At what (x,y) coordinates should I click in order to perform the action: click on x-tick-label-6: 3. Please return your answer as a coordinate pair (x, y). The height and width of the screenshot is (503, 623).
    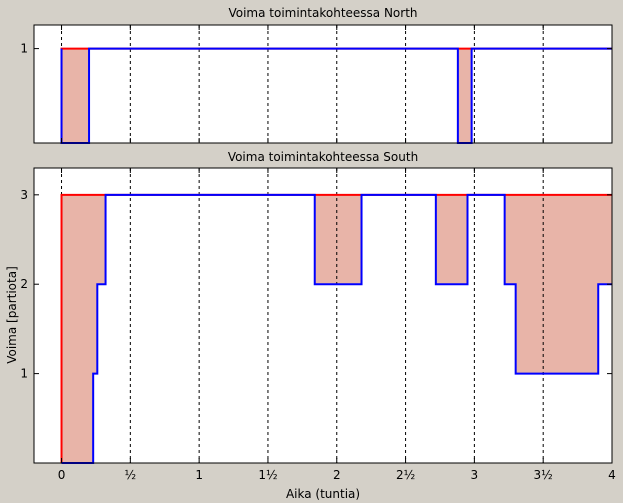
    Looking at the image, I should click on (475, 475).